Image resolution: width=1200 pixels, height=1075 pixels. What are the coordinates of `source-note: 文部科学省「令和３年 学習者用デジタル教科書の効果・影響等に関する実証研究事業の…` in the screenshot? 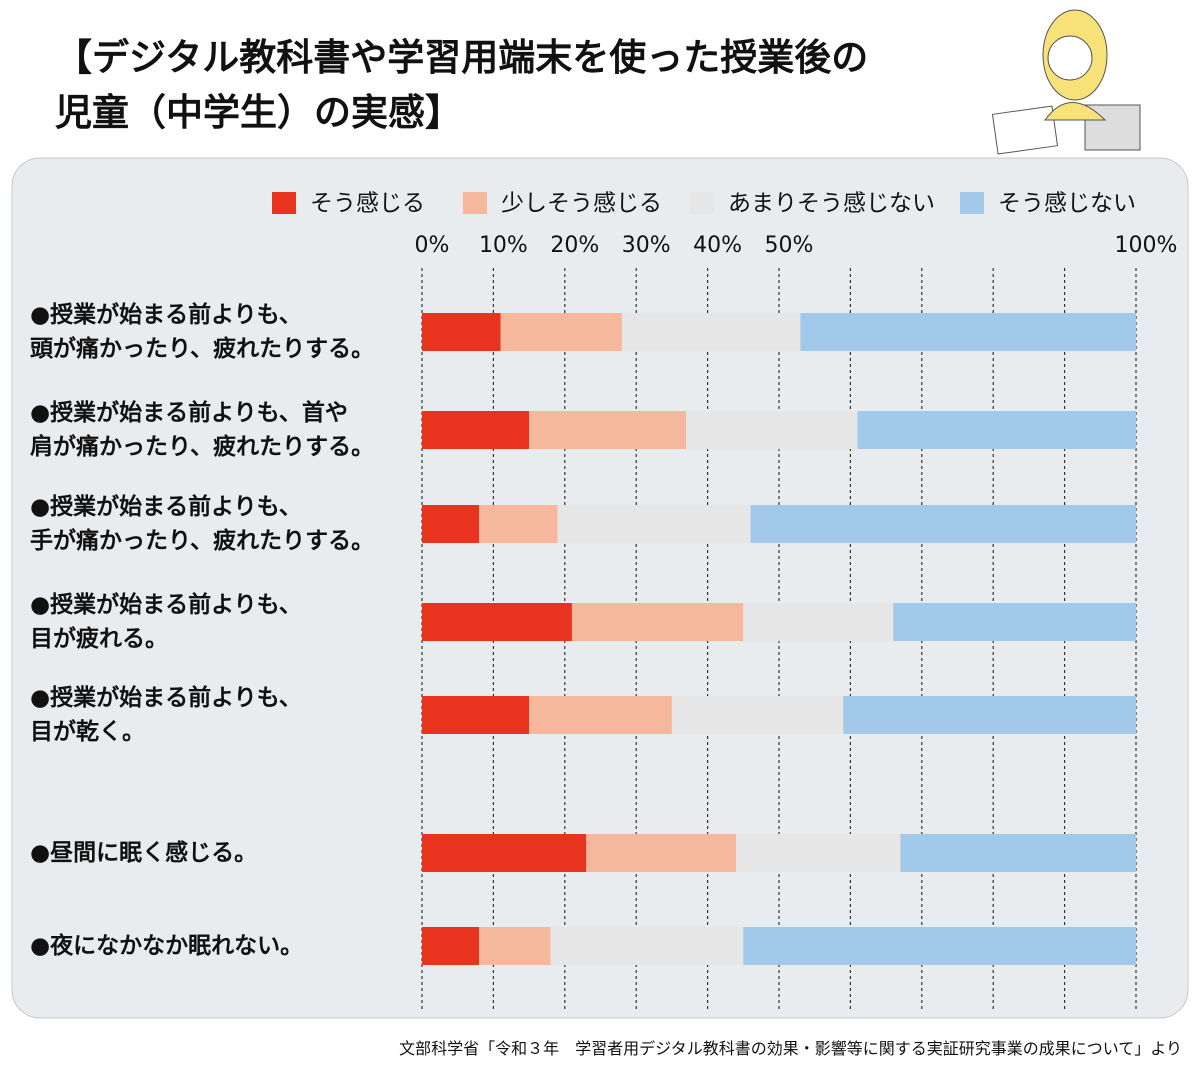 It's located at (790, 1048).